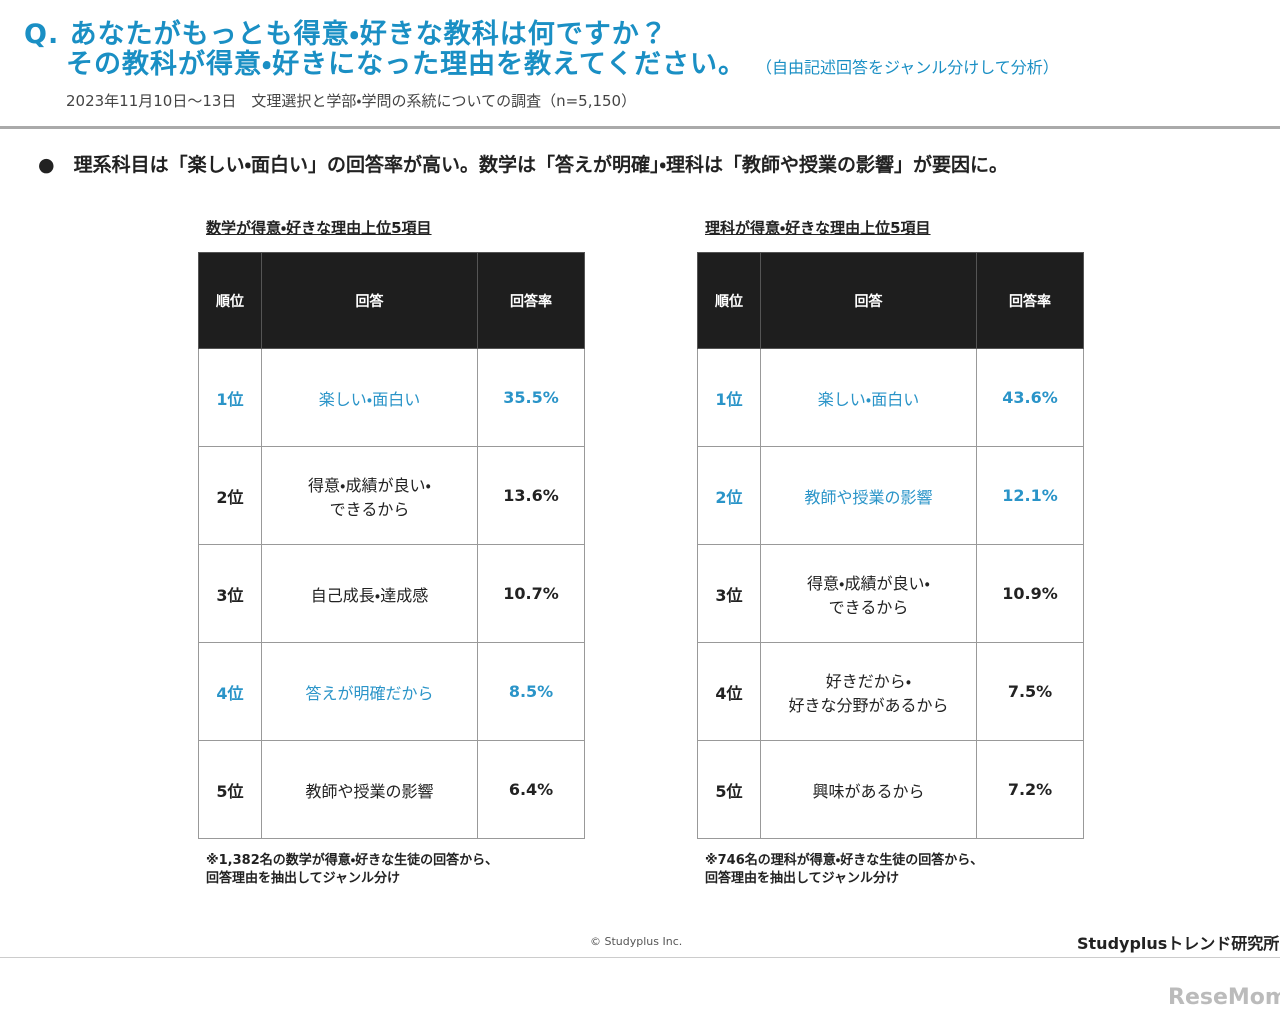 This screenshot has height=1020, width=1280. What do you see at coordinates (1178, 943) in the screenshot?
I see `brand: Studyplusトレンド研究所` at bounding box center [1178, 943].